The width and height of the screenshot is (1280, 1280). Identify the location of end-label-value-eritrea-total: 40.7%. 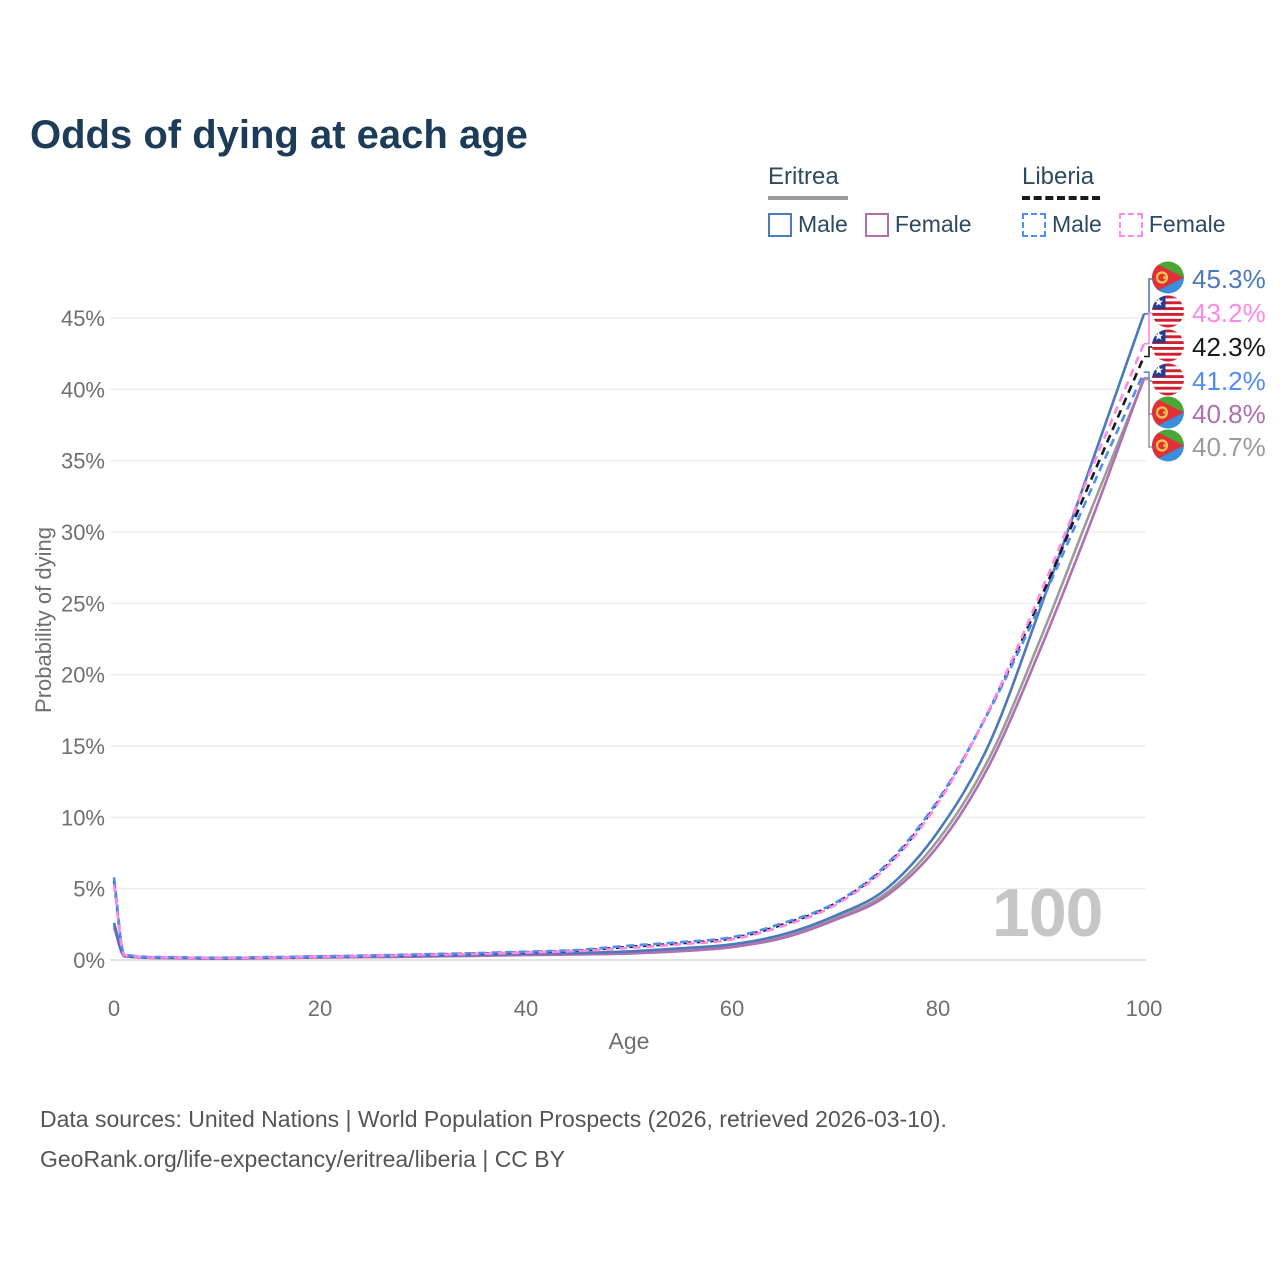
(1229, 447).